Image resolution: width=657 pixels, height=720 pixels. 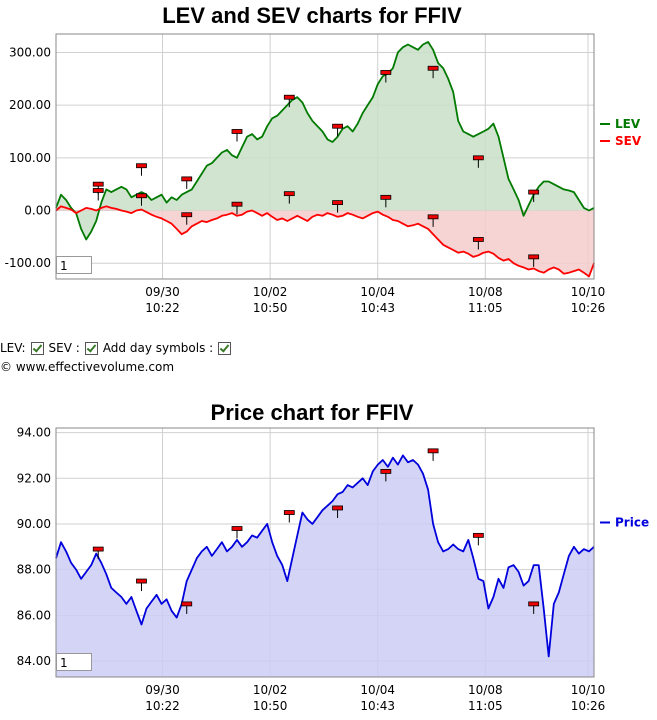 What do you see at coordinates (74, 662) in the screenshot?
I see `price-zoom-input: 1` at bounding box center [74, 662].